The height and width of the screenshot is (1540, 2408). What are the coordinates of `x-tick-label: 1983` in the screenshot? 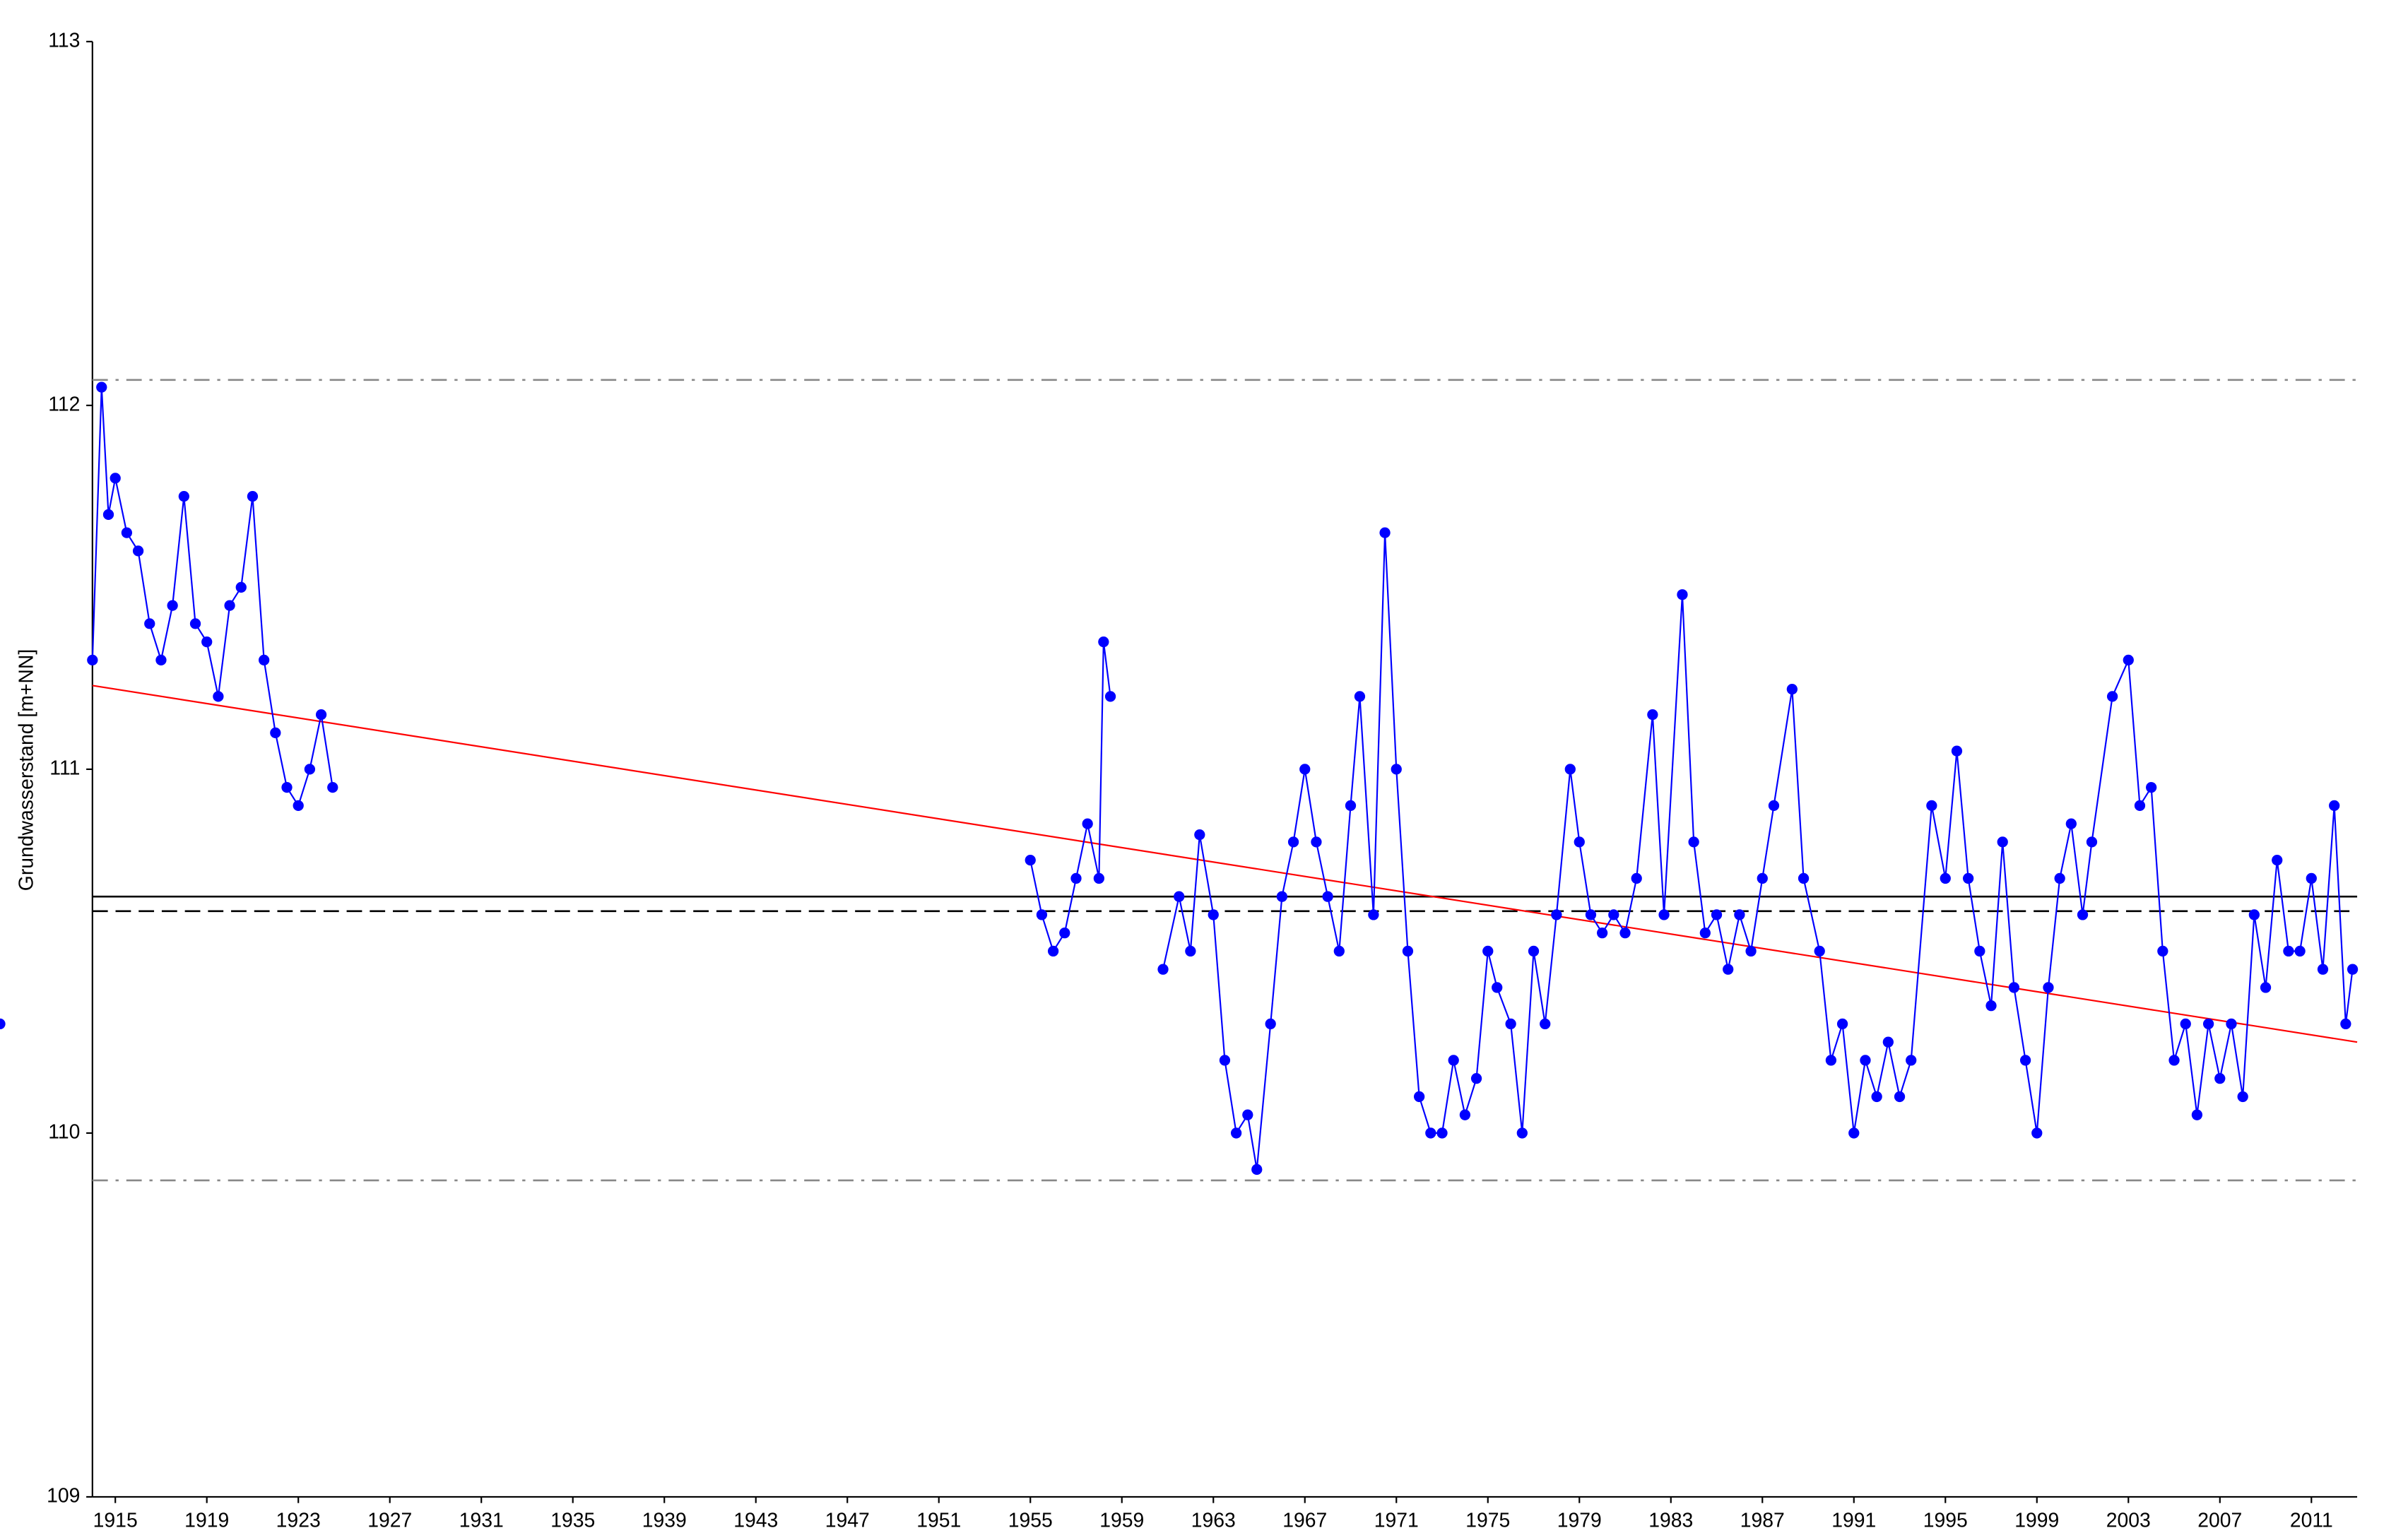 It's located at (1670, 1520).